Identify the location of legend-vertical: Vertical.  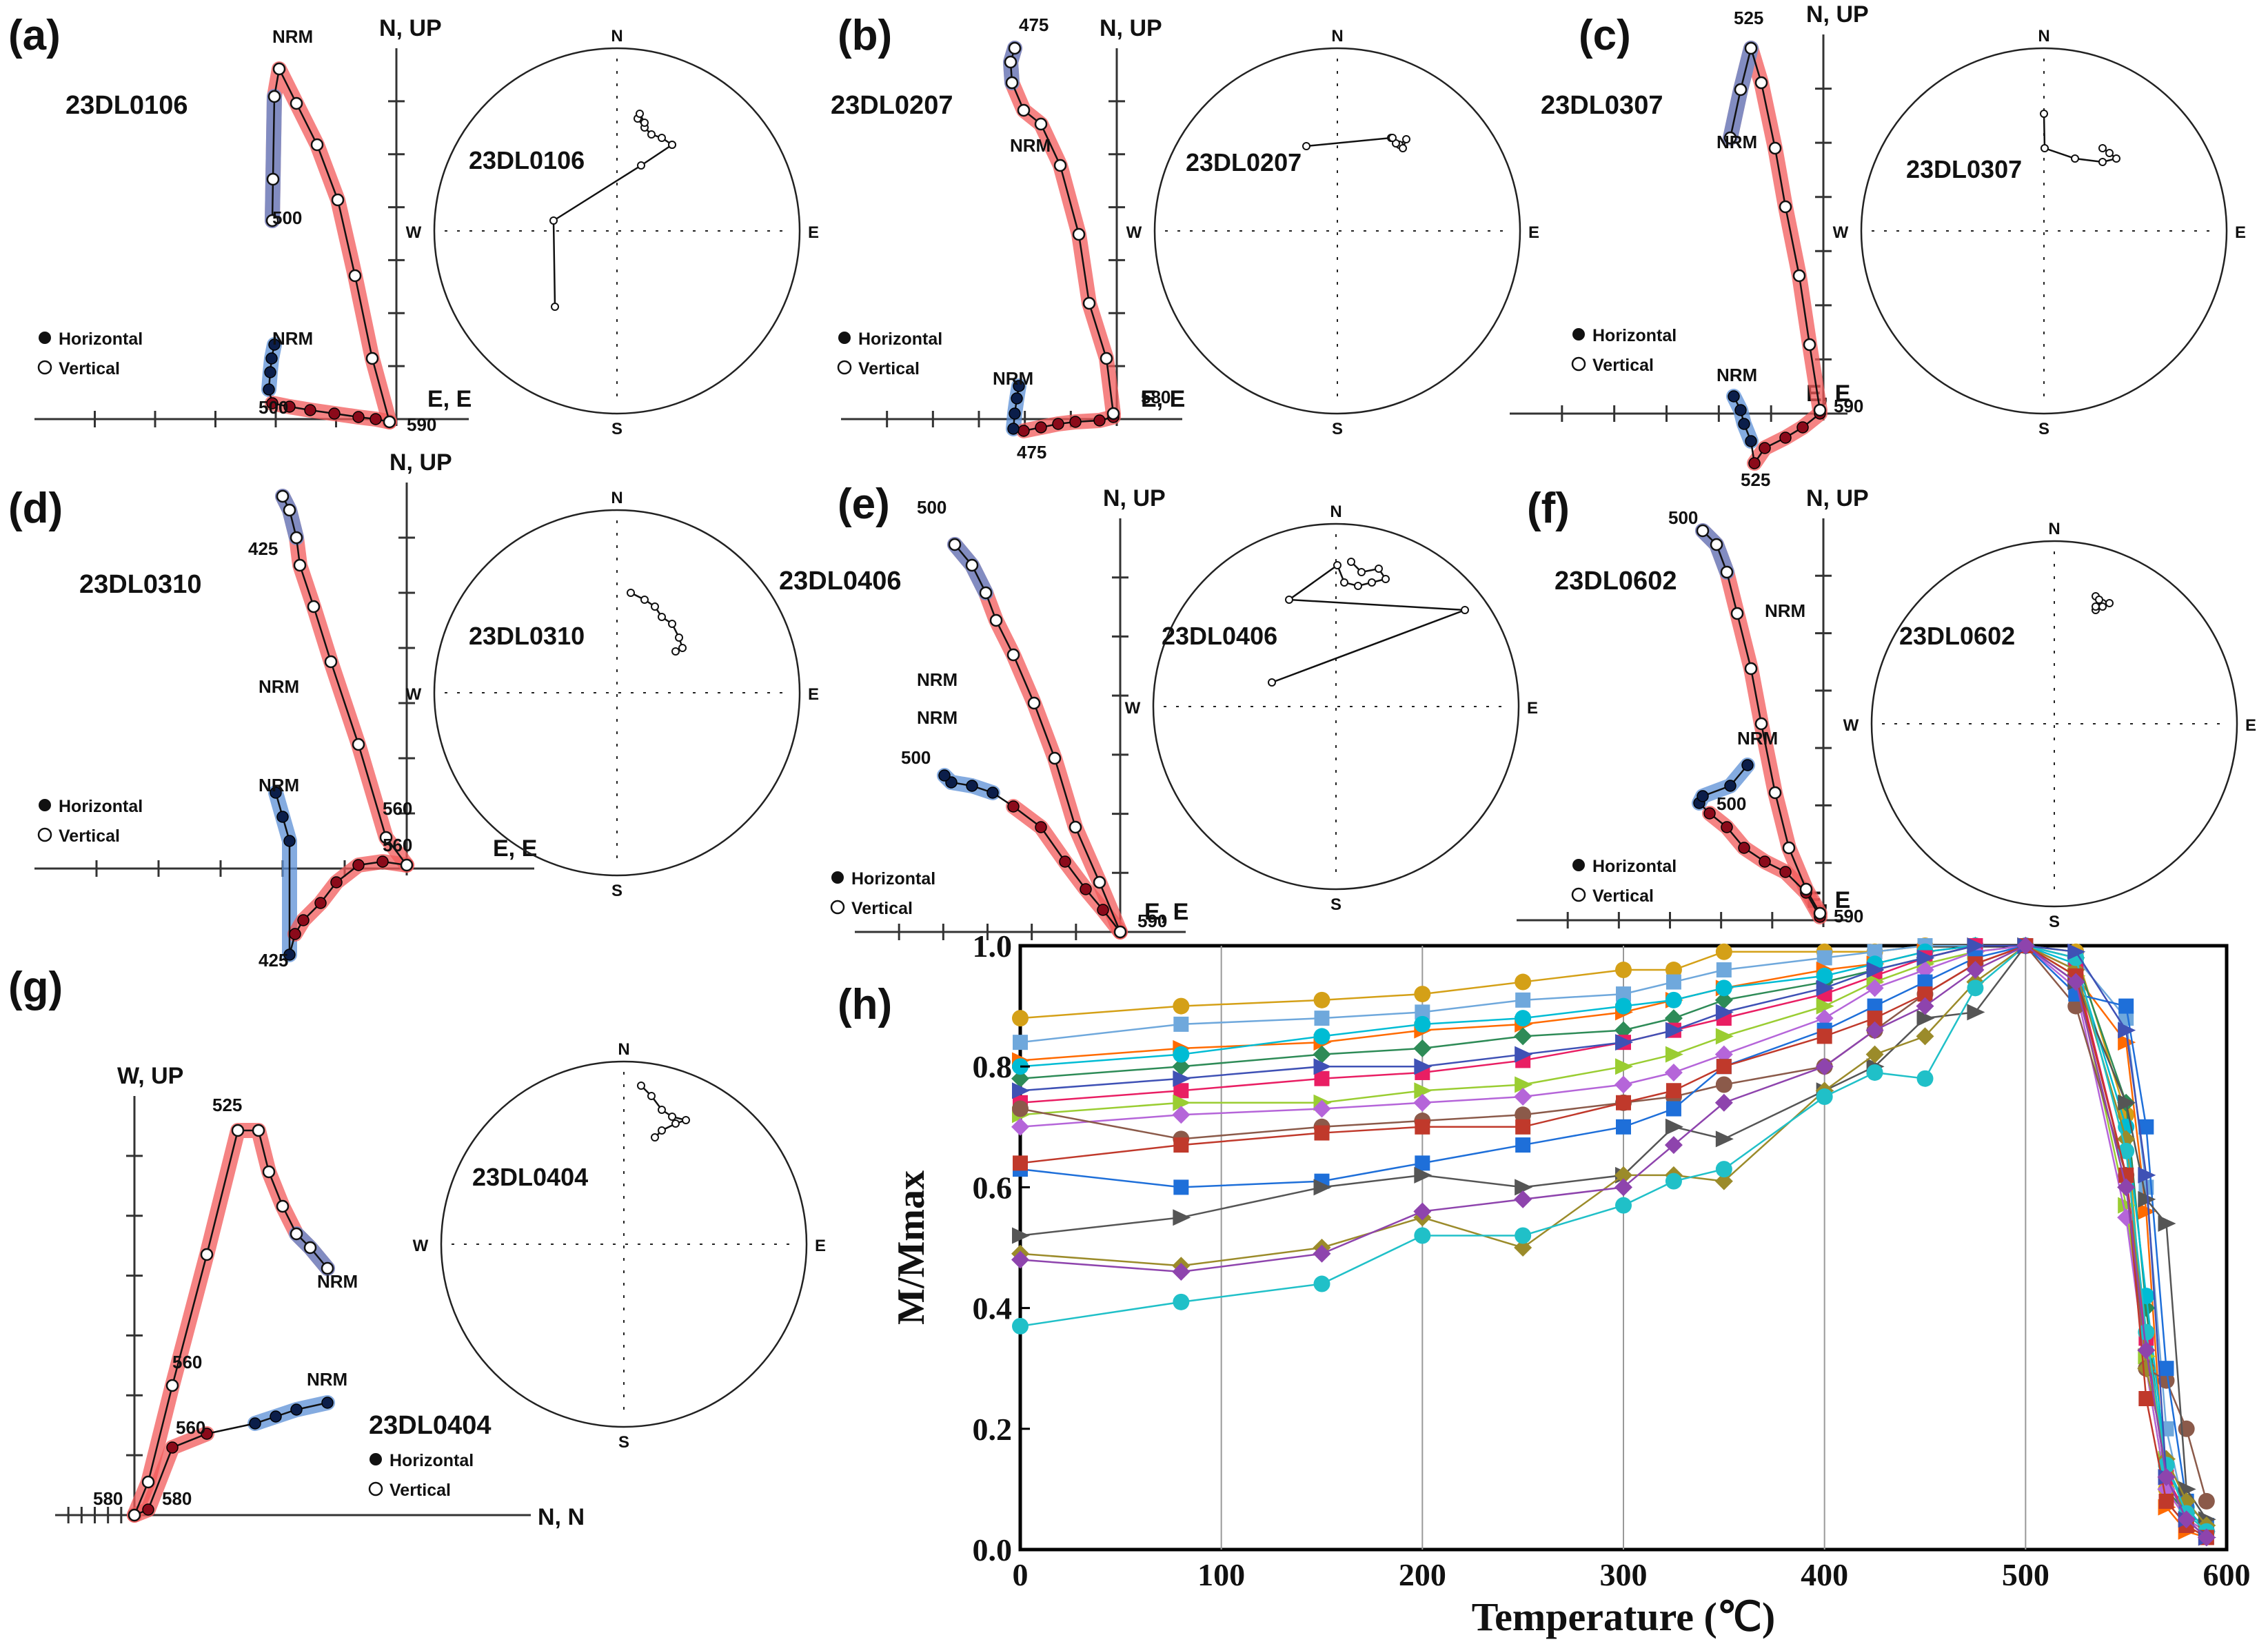
(1623, 896).